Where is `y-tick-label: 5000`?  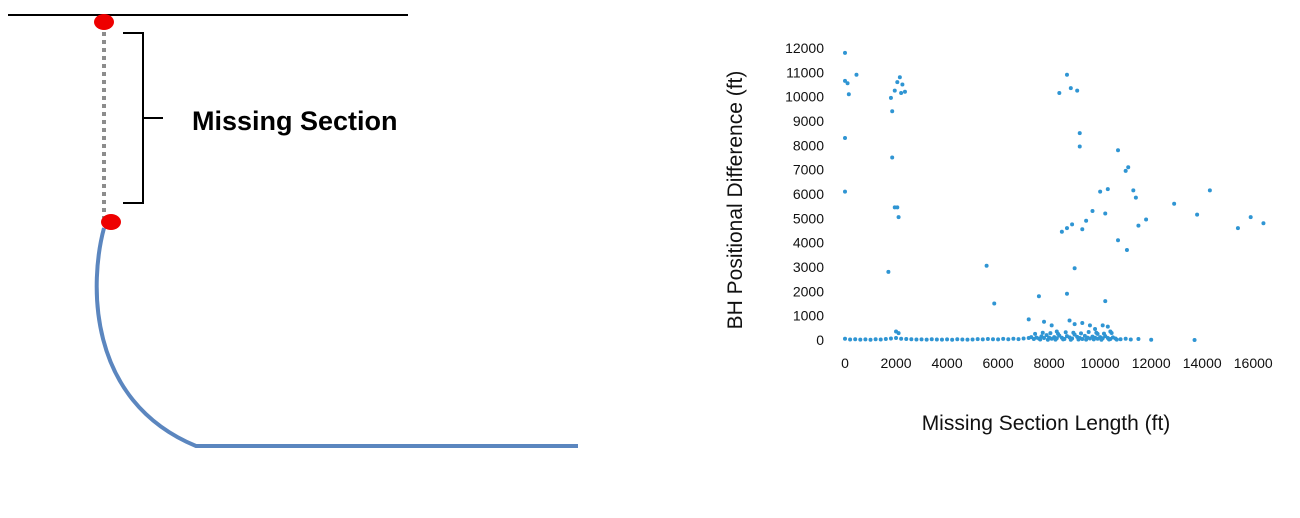 y-tick-label: 5000 is located at coordinates (808, 218).